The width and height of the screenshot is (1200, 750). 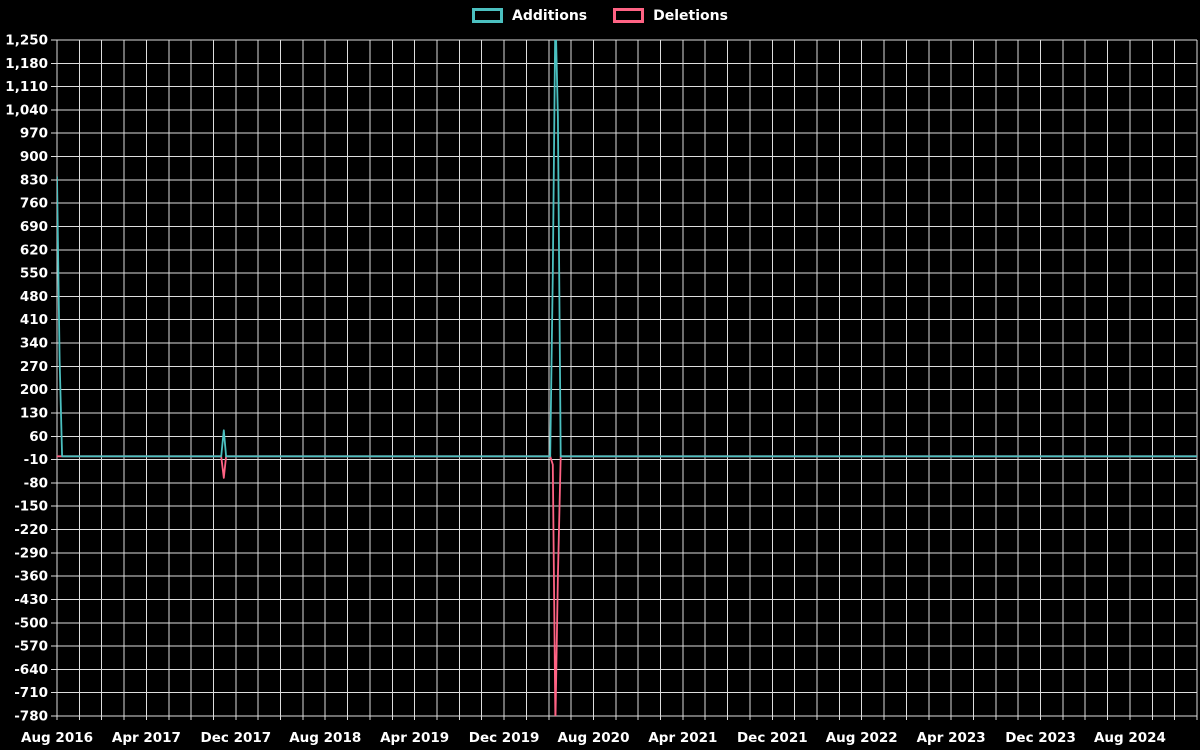 I want to click on x-tick-label: Aug 2022, so click(x=862, y=738).